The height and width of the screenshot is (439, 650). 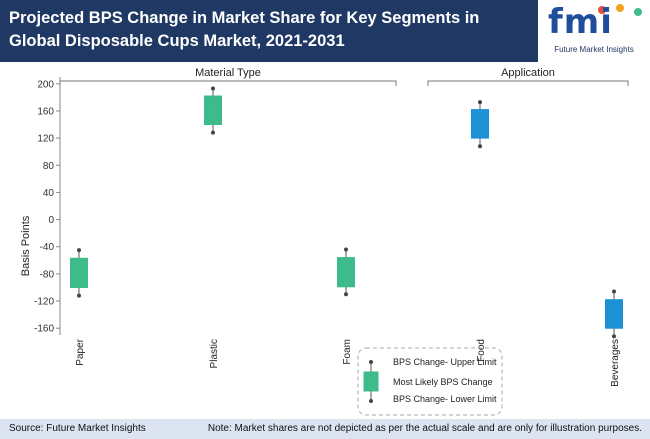 I want to click on y-tick-label: 120, so click(x=45, y=139).